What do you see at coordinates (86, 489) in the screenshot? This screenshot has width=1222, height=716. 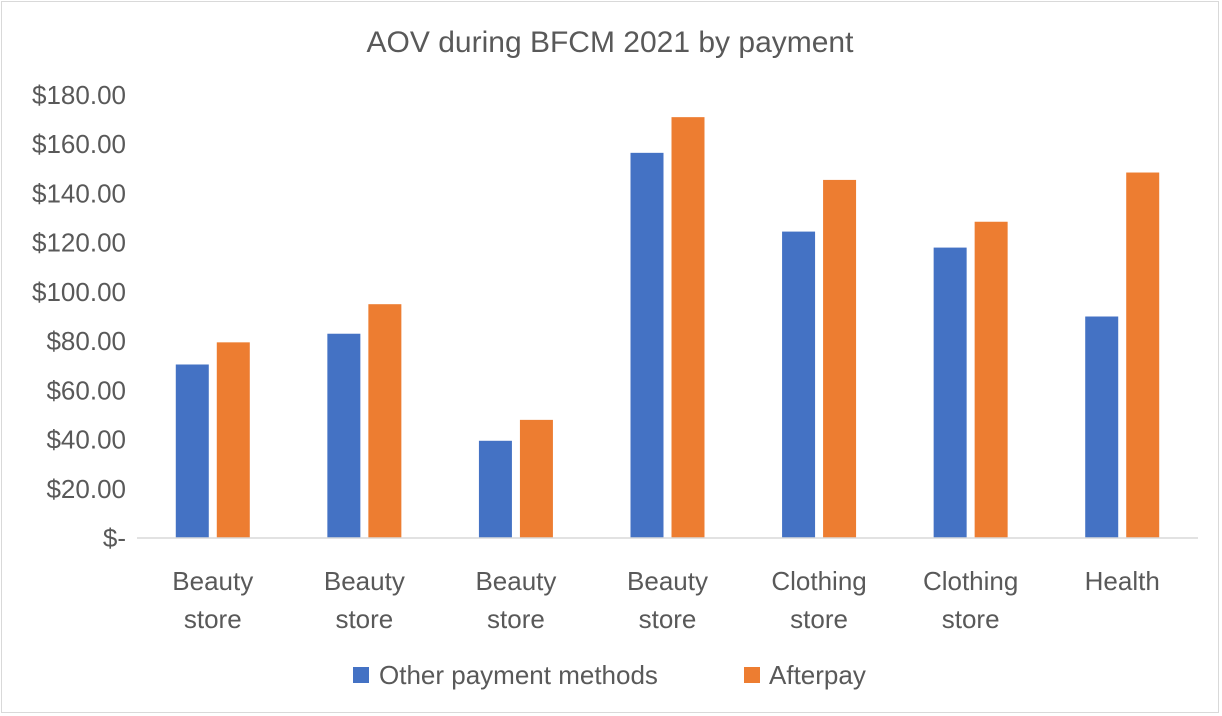 I see `y-tick-label: $20.00` at bounding box center [86, 489].